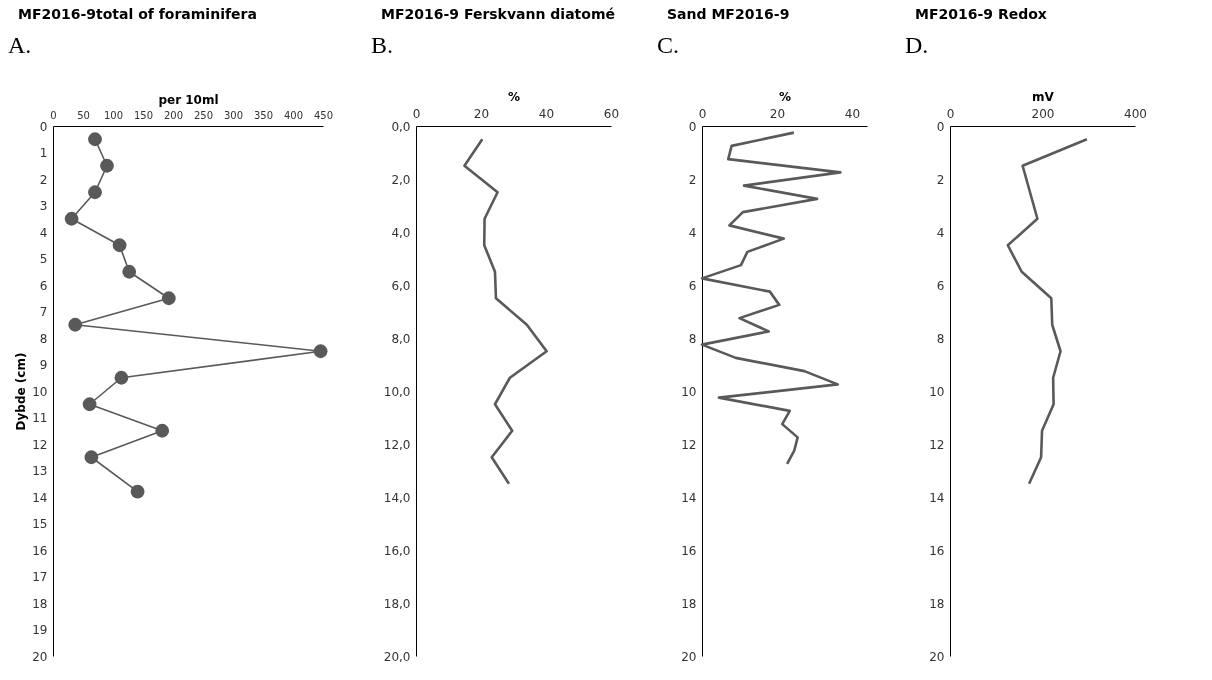 Image resolution: width=1212 pixels, height=680 pixels. What do you see at coordinates (397, 550) in the screenshot?
I see `y-tick-label: 16,0` at bounding box center [397, 550].